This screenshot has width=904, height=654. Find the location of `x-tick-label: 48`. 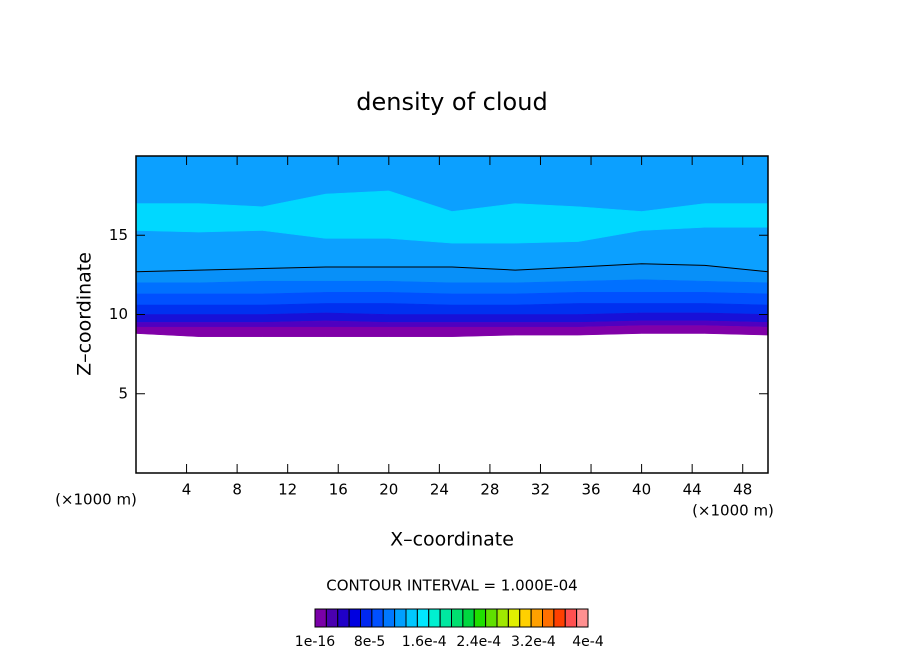

x-tick-label: 48 is located at coordinates (742, 490).